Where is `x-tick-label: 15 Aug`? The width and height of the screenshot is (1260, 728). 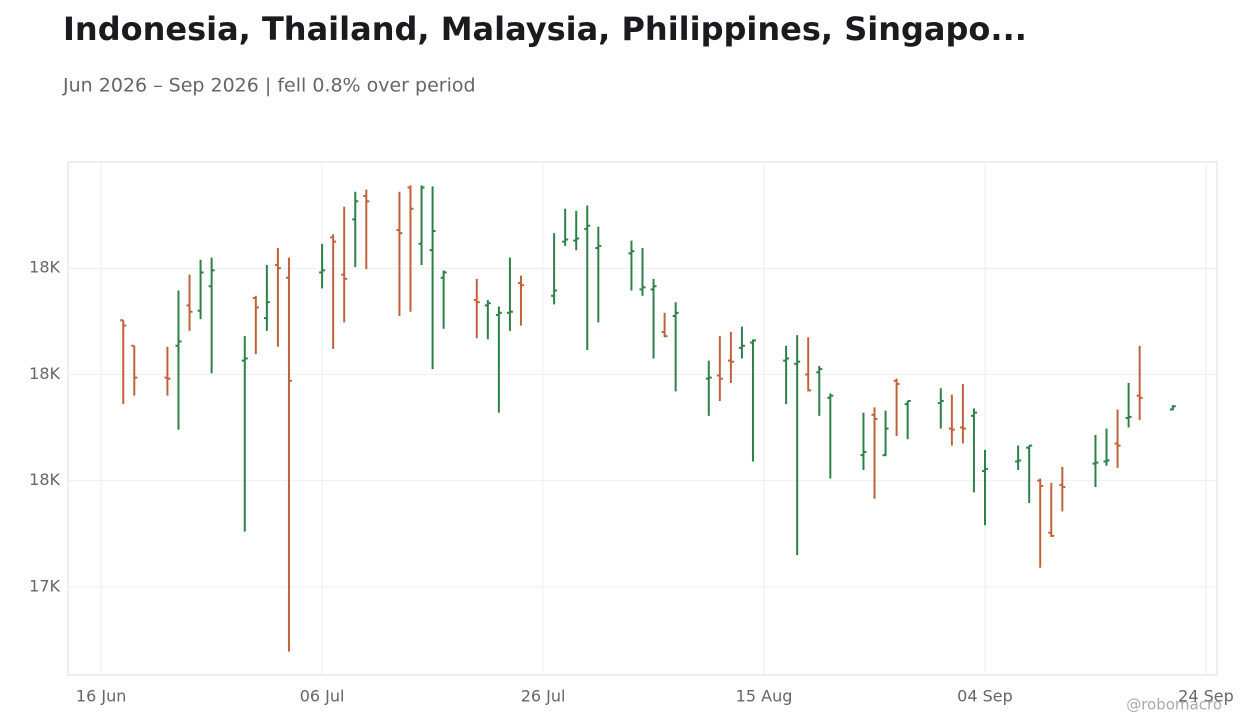 x-tick-label: 15 Aug is located at coordinates (764, 696).